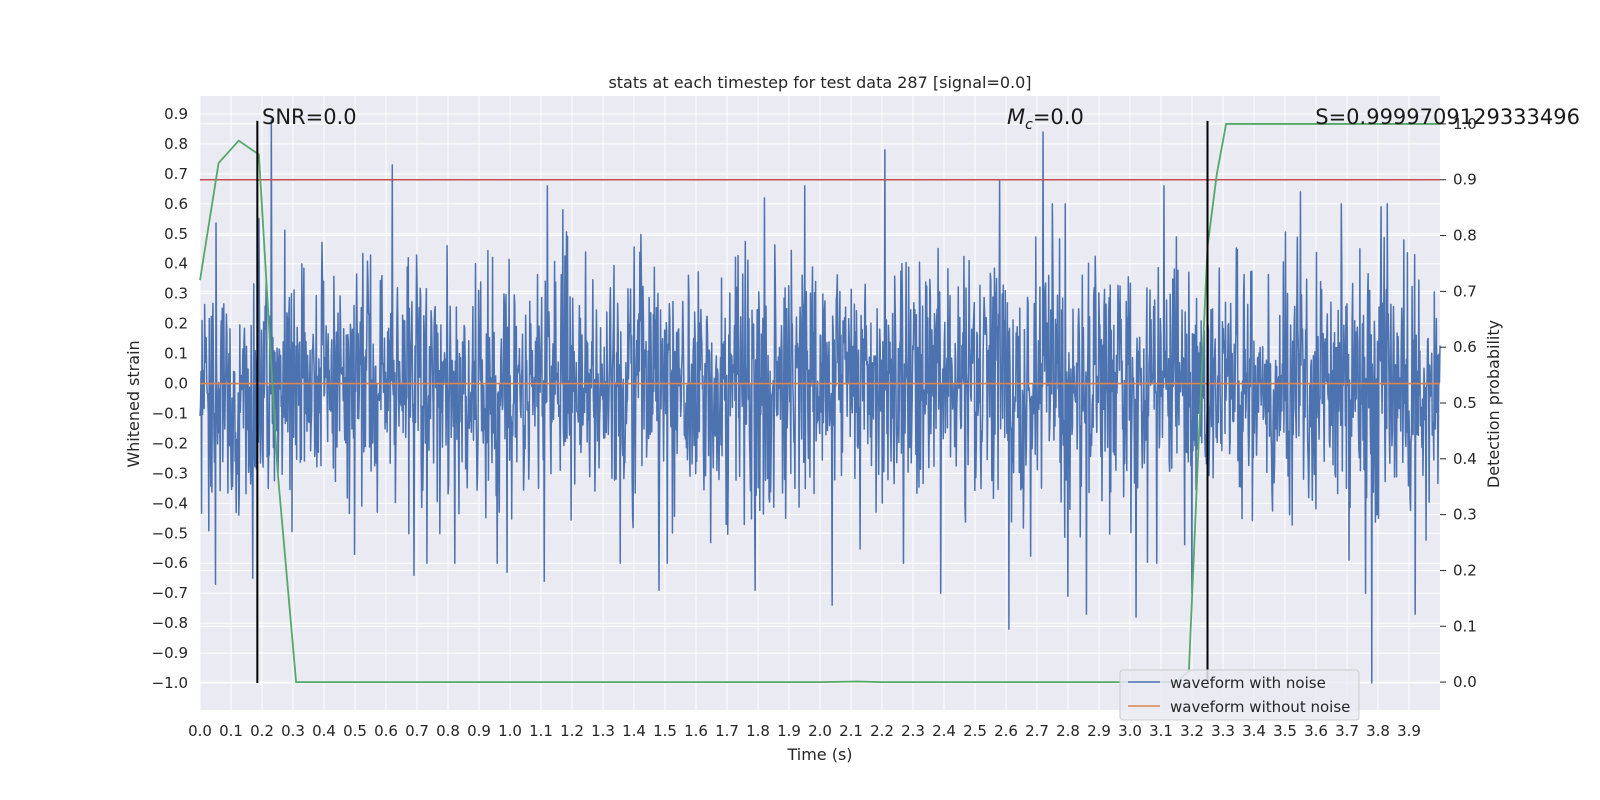  Describe the element at coordinates (448, 731) in the screenshot. I see `x-tick-label: 0.8` at that location.